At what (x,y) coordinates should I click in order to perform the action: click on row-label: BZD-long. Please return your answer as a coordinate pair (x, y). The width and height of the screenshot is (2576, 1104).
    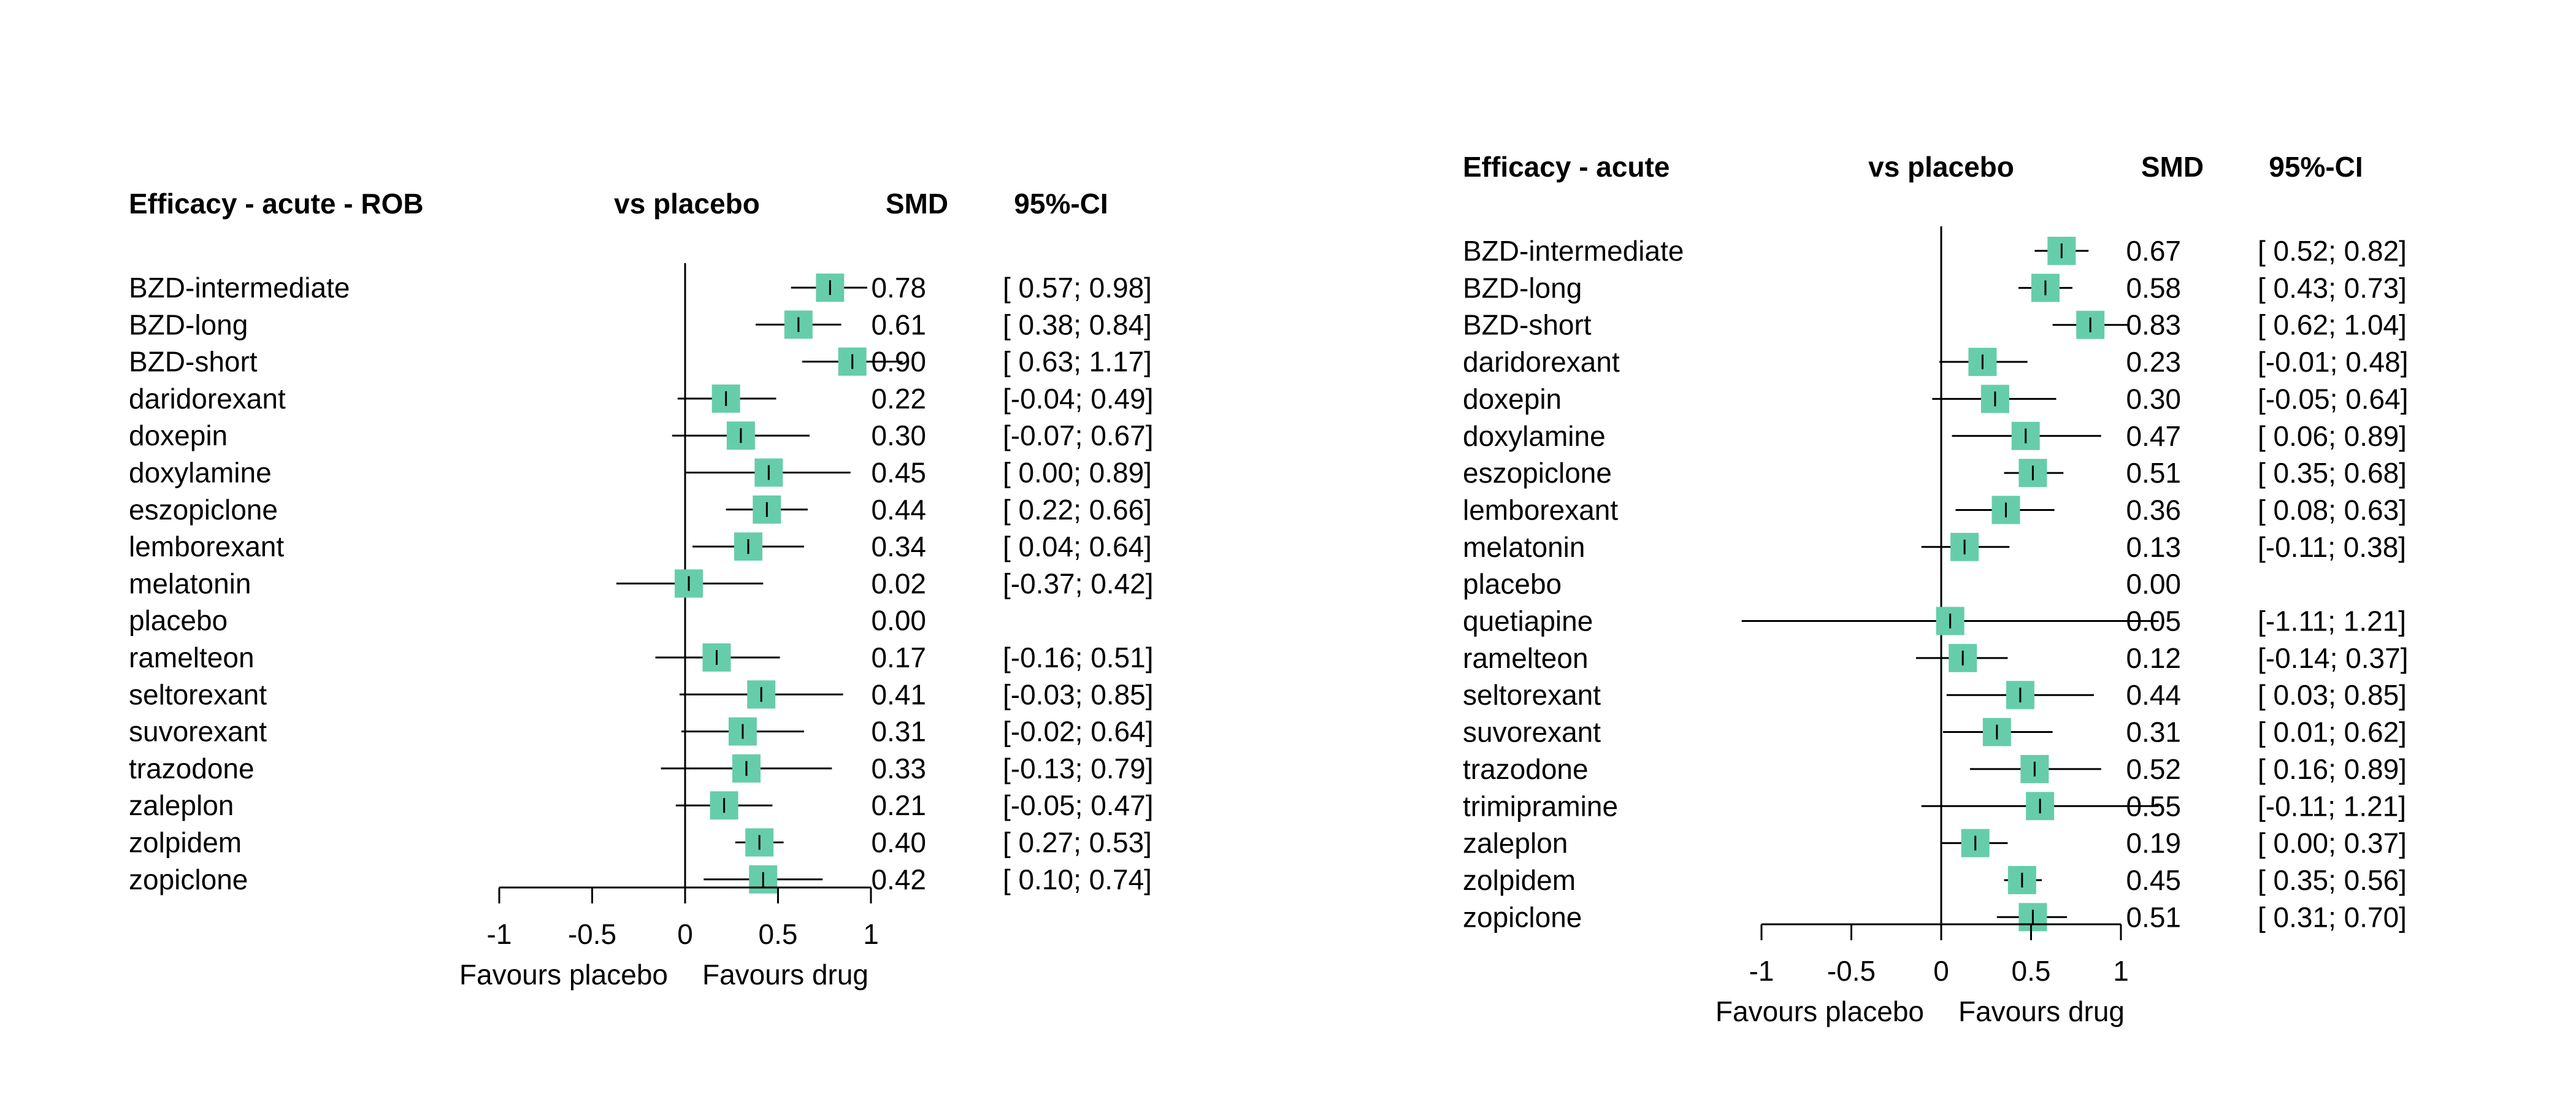
    Looking at the image, I should click on (188, 324).